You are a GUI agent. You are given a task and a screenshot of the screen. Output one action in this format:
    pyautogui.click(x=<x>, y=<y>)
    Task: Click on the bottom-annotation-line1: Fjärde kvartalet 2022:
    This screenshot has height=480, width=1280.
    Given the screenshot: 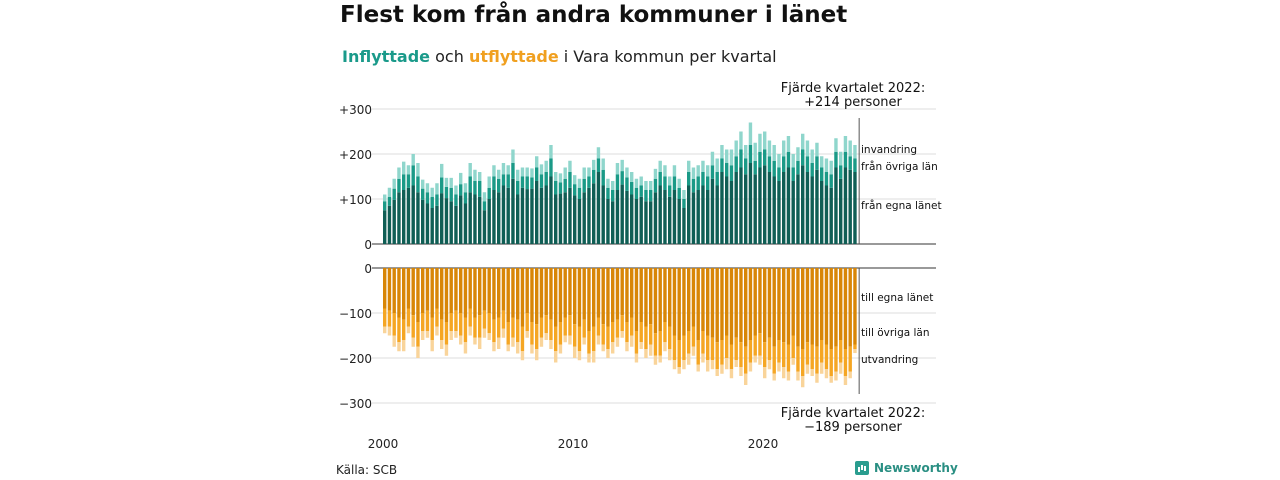 What is the action you would take?
    pyautogui.click(x=853, y=413)
    